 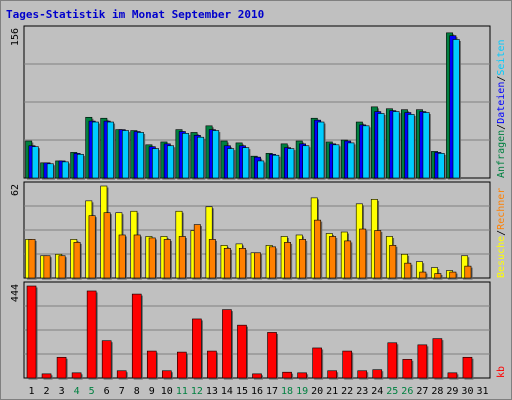 I want to click on x-tick-label-1: 1, so click(x=32, y=391).